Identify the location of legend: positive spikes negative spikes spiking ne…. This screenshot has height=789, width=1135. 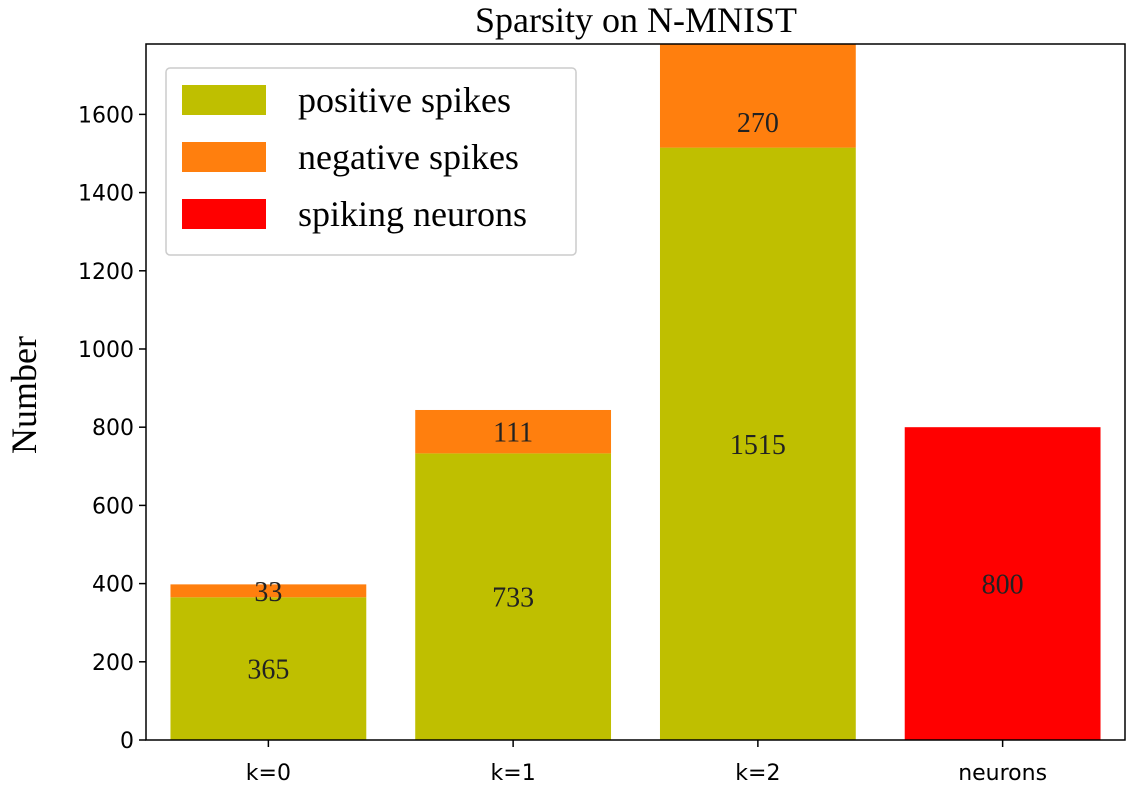
(371, 161).